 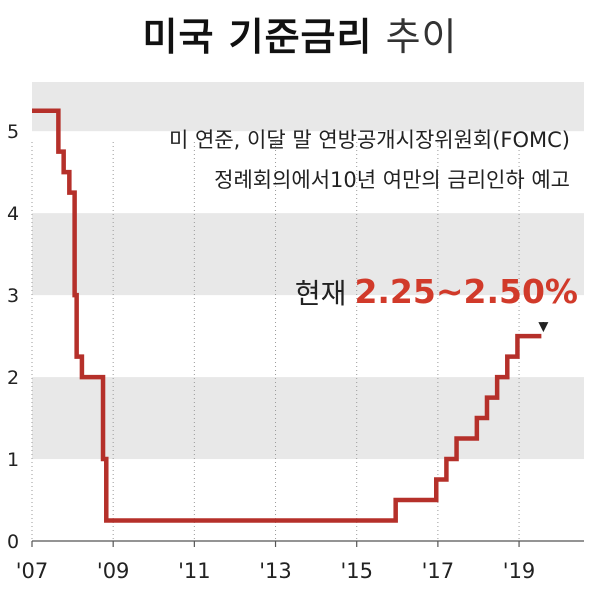 What do you see at coordinates (13, 460) in the screenshot?
I see `y-tick-label: 1` at bounding box center [13, 460].